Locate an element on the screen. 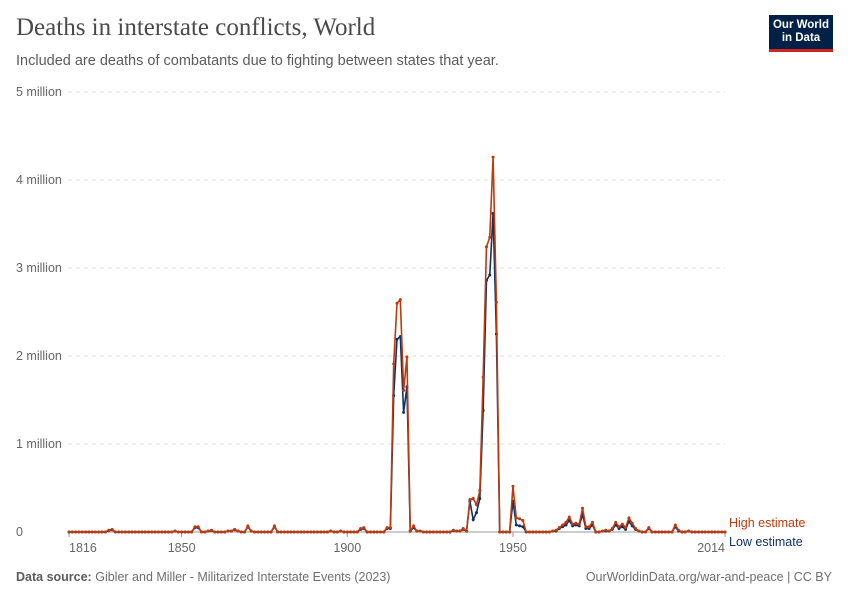 Image resolution: width=850 pixels, height=600 pixels. legend-label-low-estimate: Low estimate is located at coordinates (766, 542).